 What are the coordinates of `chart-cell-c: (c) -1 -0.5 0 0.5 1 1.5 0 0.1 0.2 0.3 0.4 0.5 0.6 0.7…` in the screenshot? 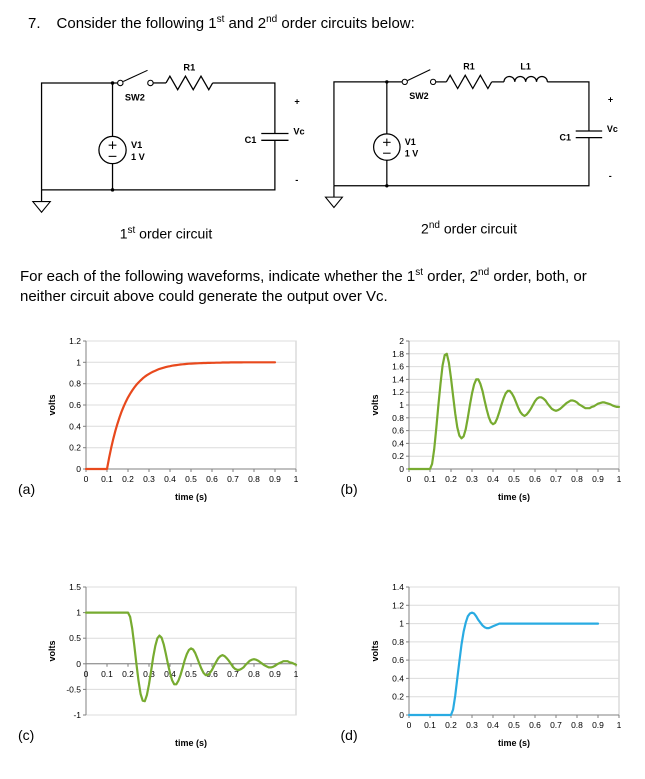 It's located at (161, 664).